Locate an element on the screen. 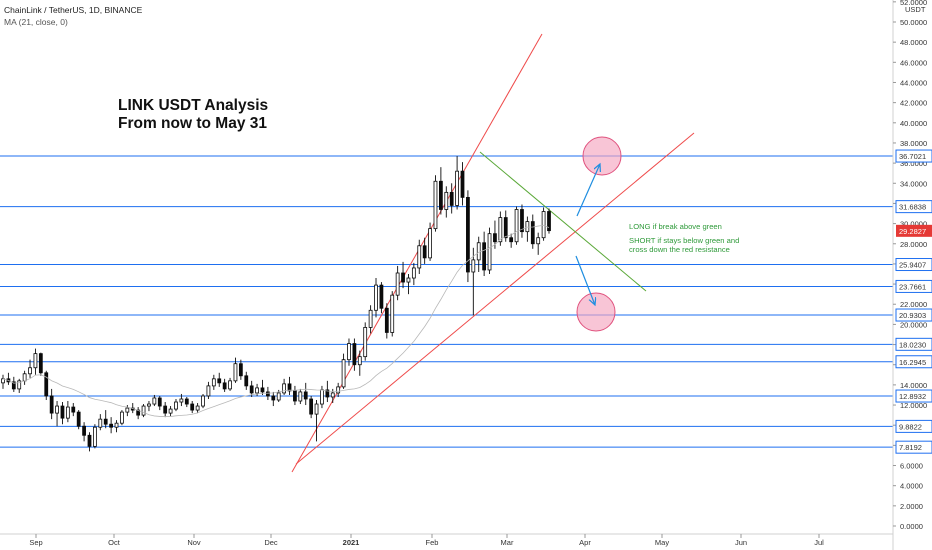  x-tick-label: Dec is located at coordinates (271, 542).